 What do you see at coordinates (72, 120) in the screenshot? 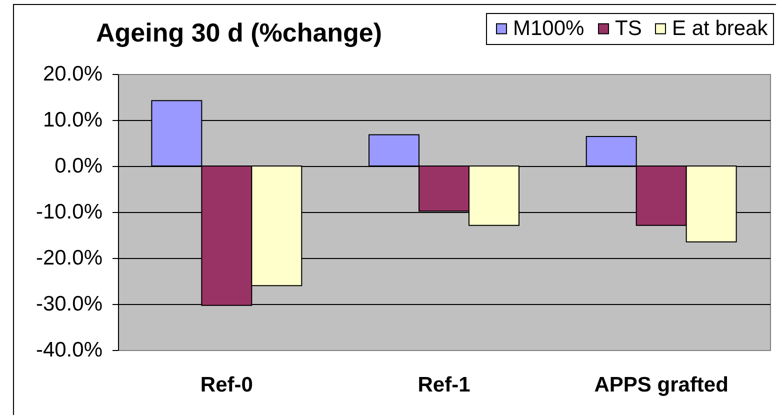
I see `y-tick-label: 10.0%` at bounding box center [72, 120].